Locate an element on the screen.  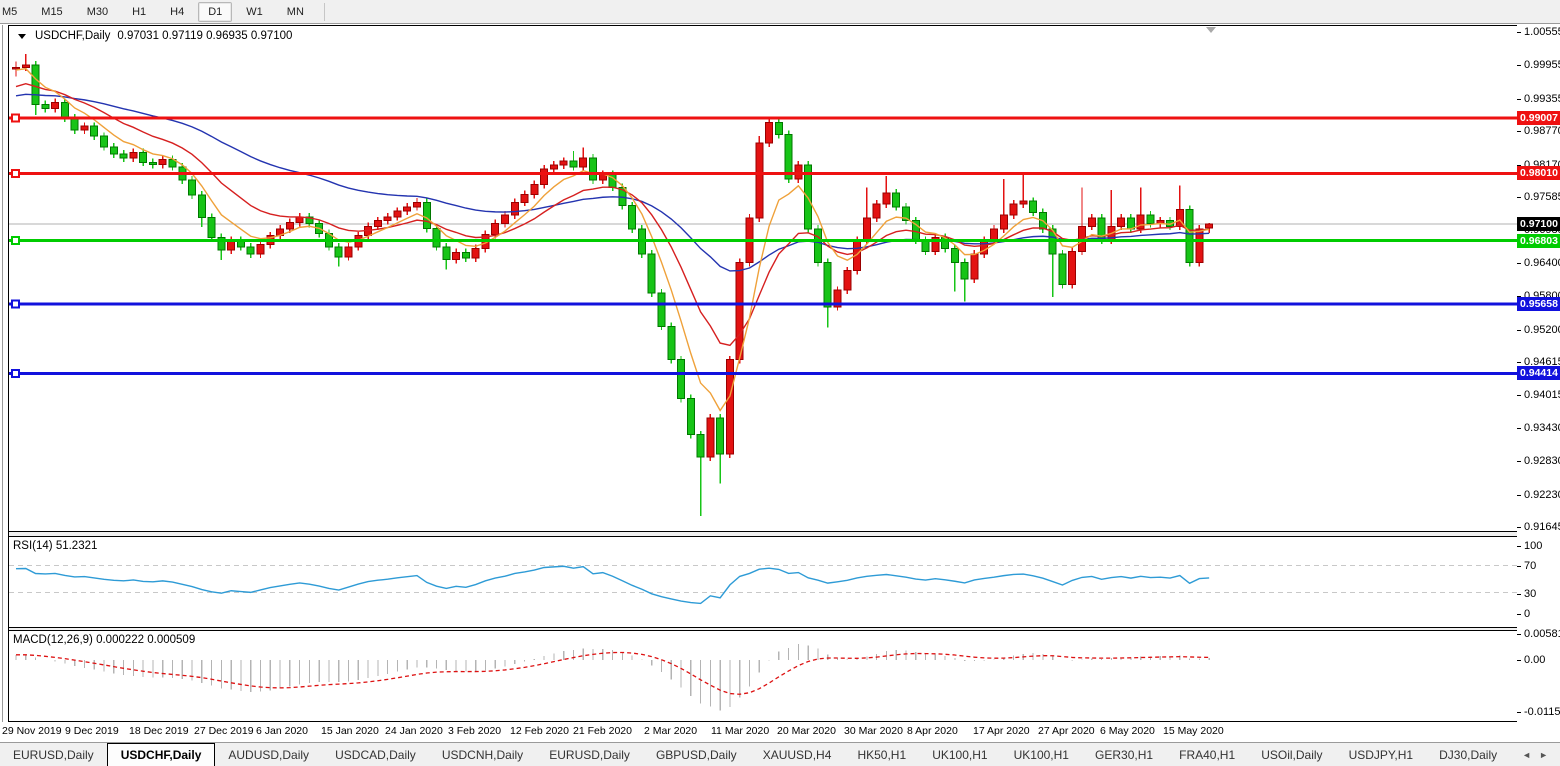
price-level-badge: 0.99007 is located at coordinates (1538, 118).